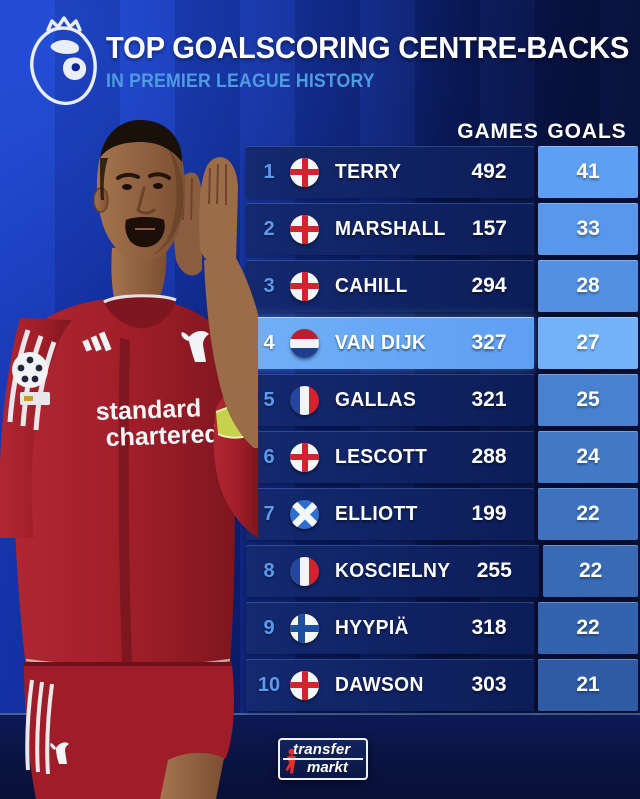 The height and width of the screenshot is (799, 640). Describe the element at coordinates (381, 456) in the screenshot. I see `player-name: LESCOTT` at that location.